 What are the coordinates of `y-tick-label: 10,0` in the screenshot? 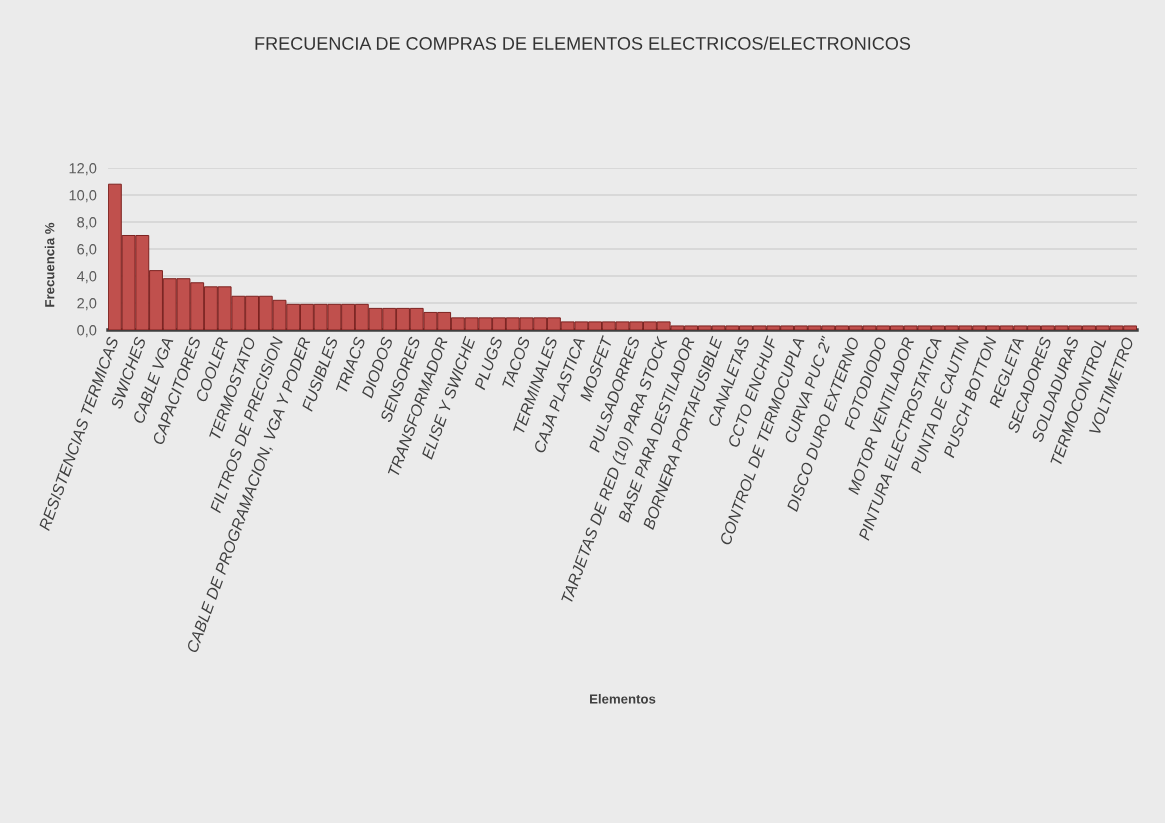 It's located at (83, 196).